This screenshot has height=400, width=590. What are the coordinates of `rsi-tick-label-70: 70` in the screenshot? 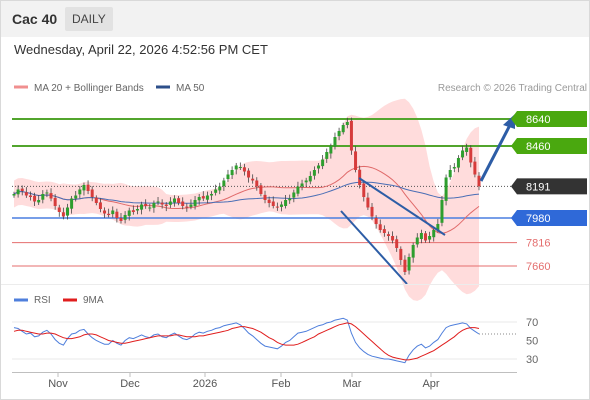 It's located at (532, 323).